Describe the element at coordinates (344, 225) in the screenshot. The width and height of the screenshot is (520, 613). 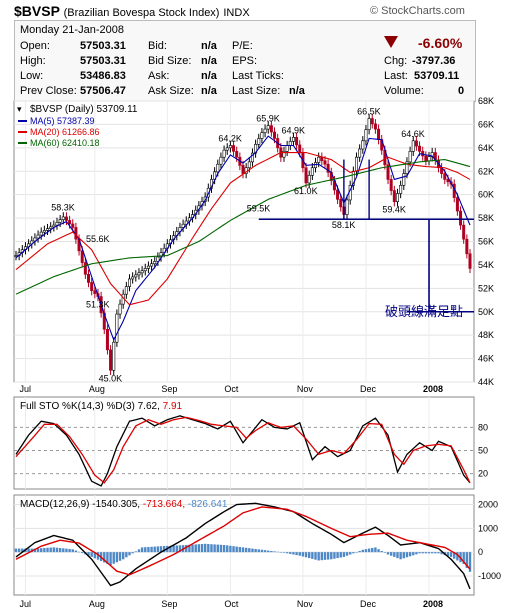
I see `price-annotation: 58.1K` at that location.